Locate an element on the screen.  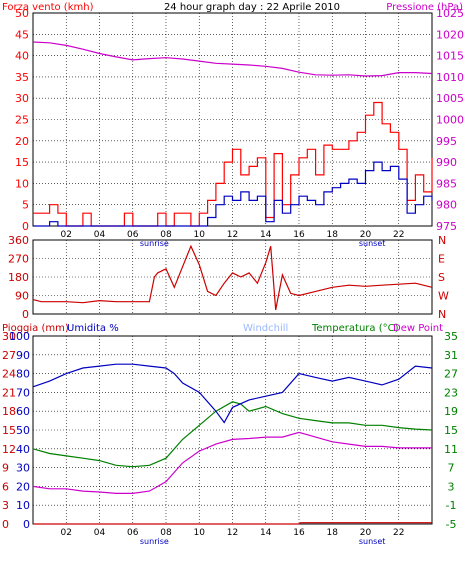
humidity-tick-label: 90 is located at coordinates (23, 355).